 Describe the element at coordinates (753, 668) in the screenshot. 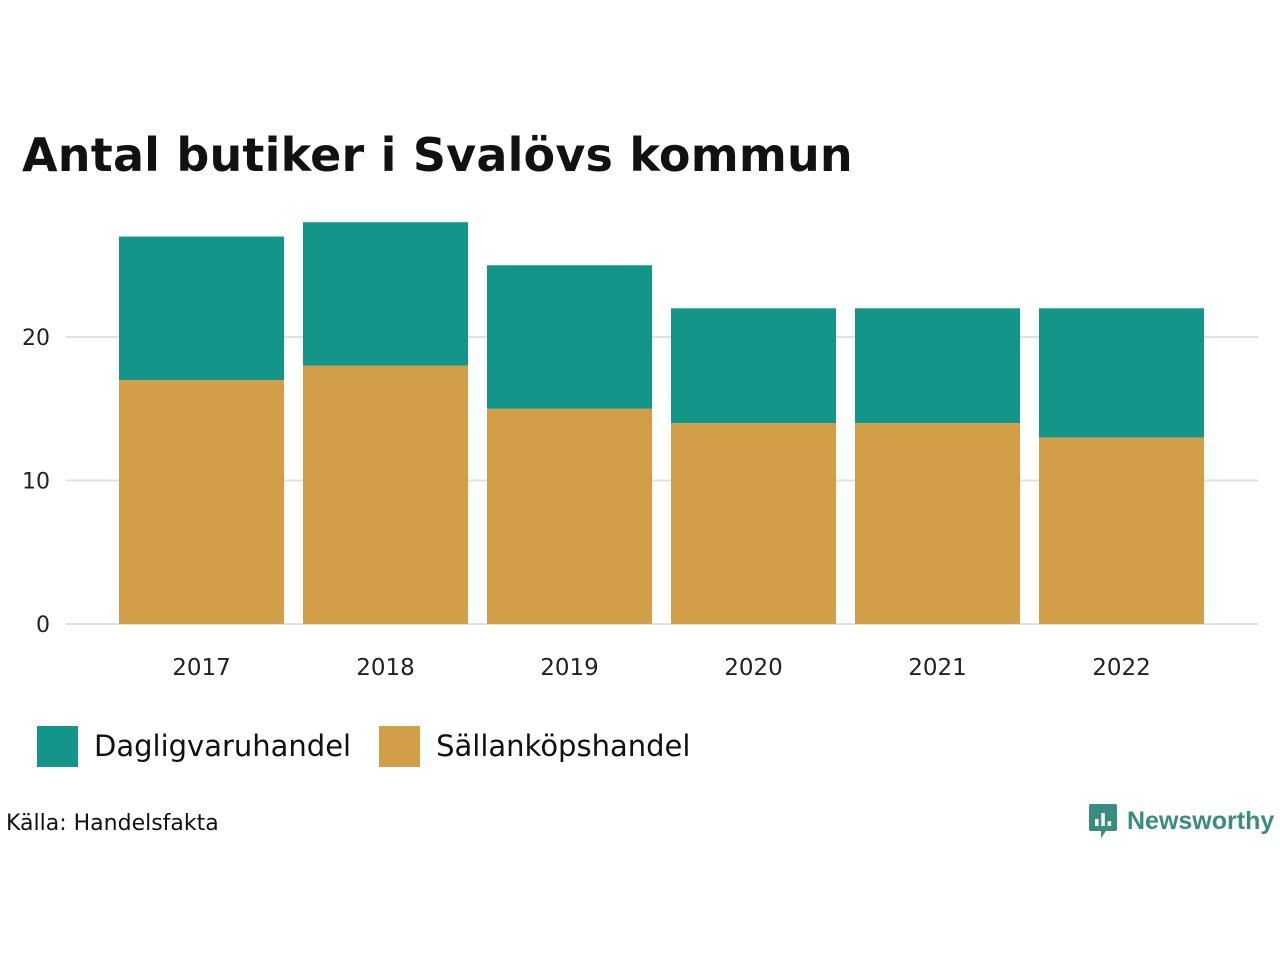

I see `x-tick-label-2020: 2020` at that location.